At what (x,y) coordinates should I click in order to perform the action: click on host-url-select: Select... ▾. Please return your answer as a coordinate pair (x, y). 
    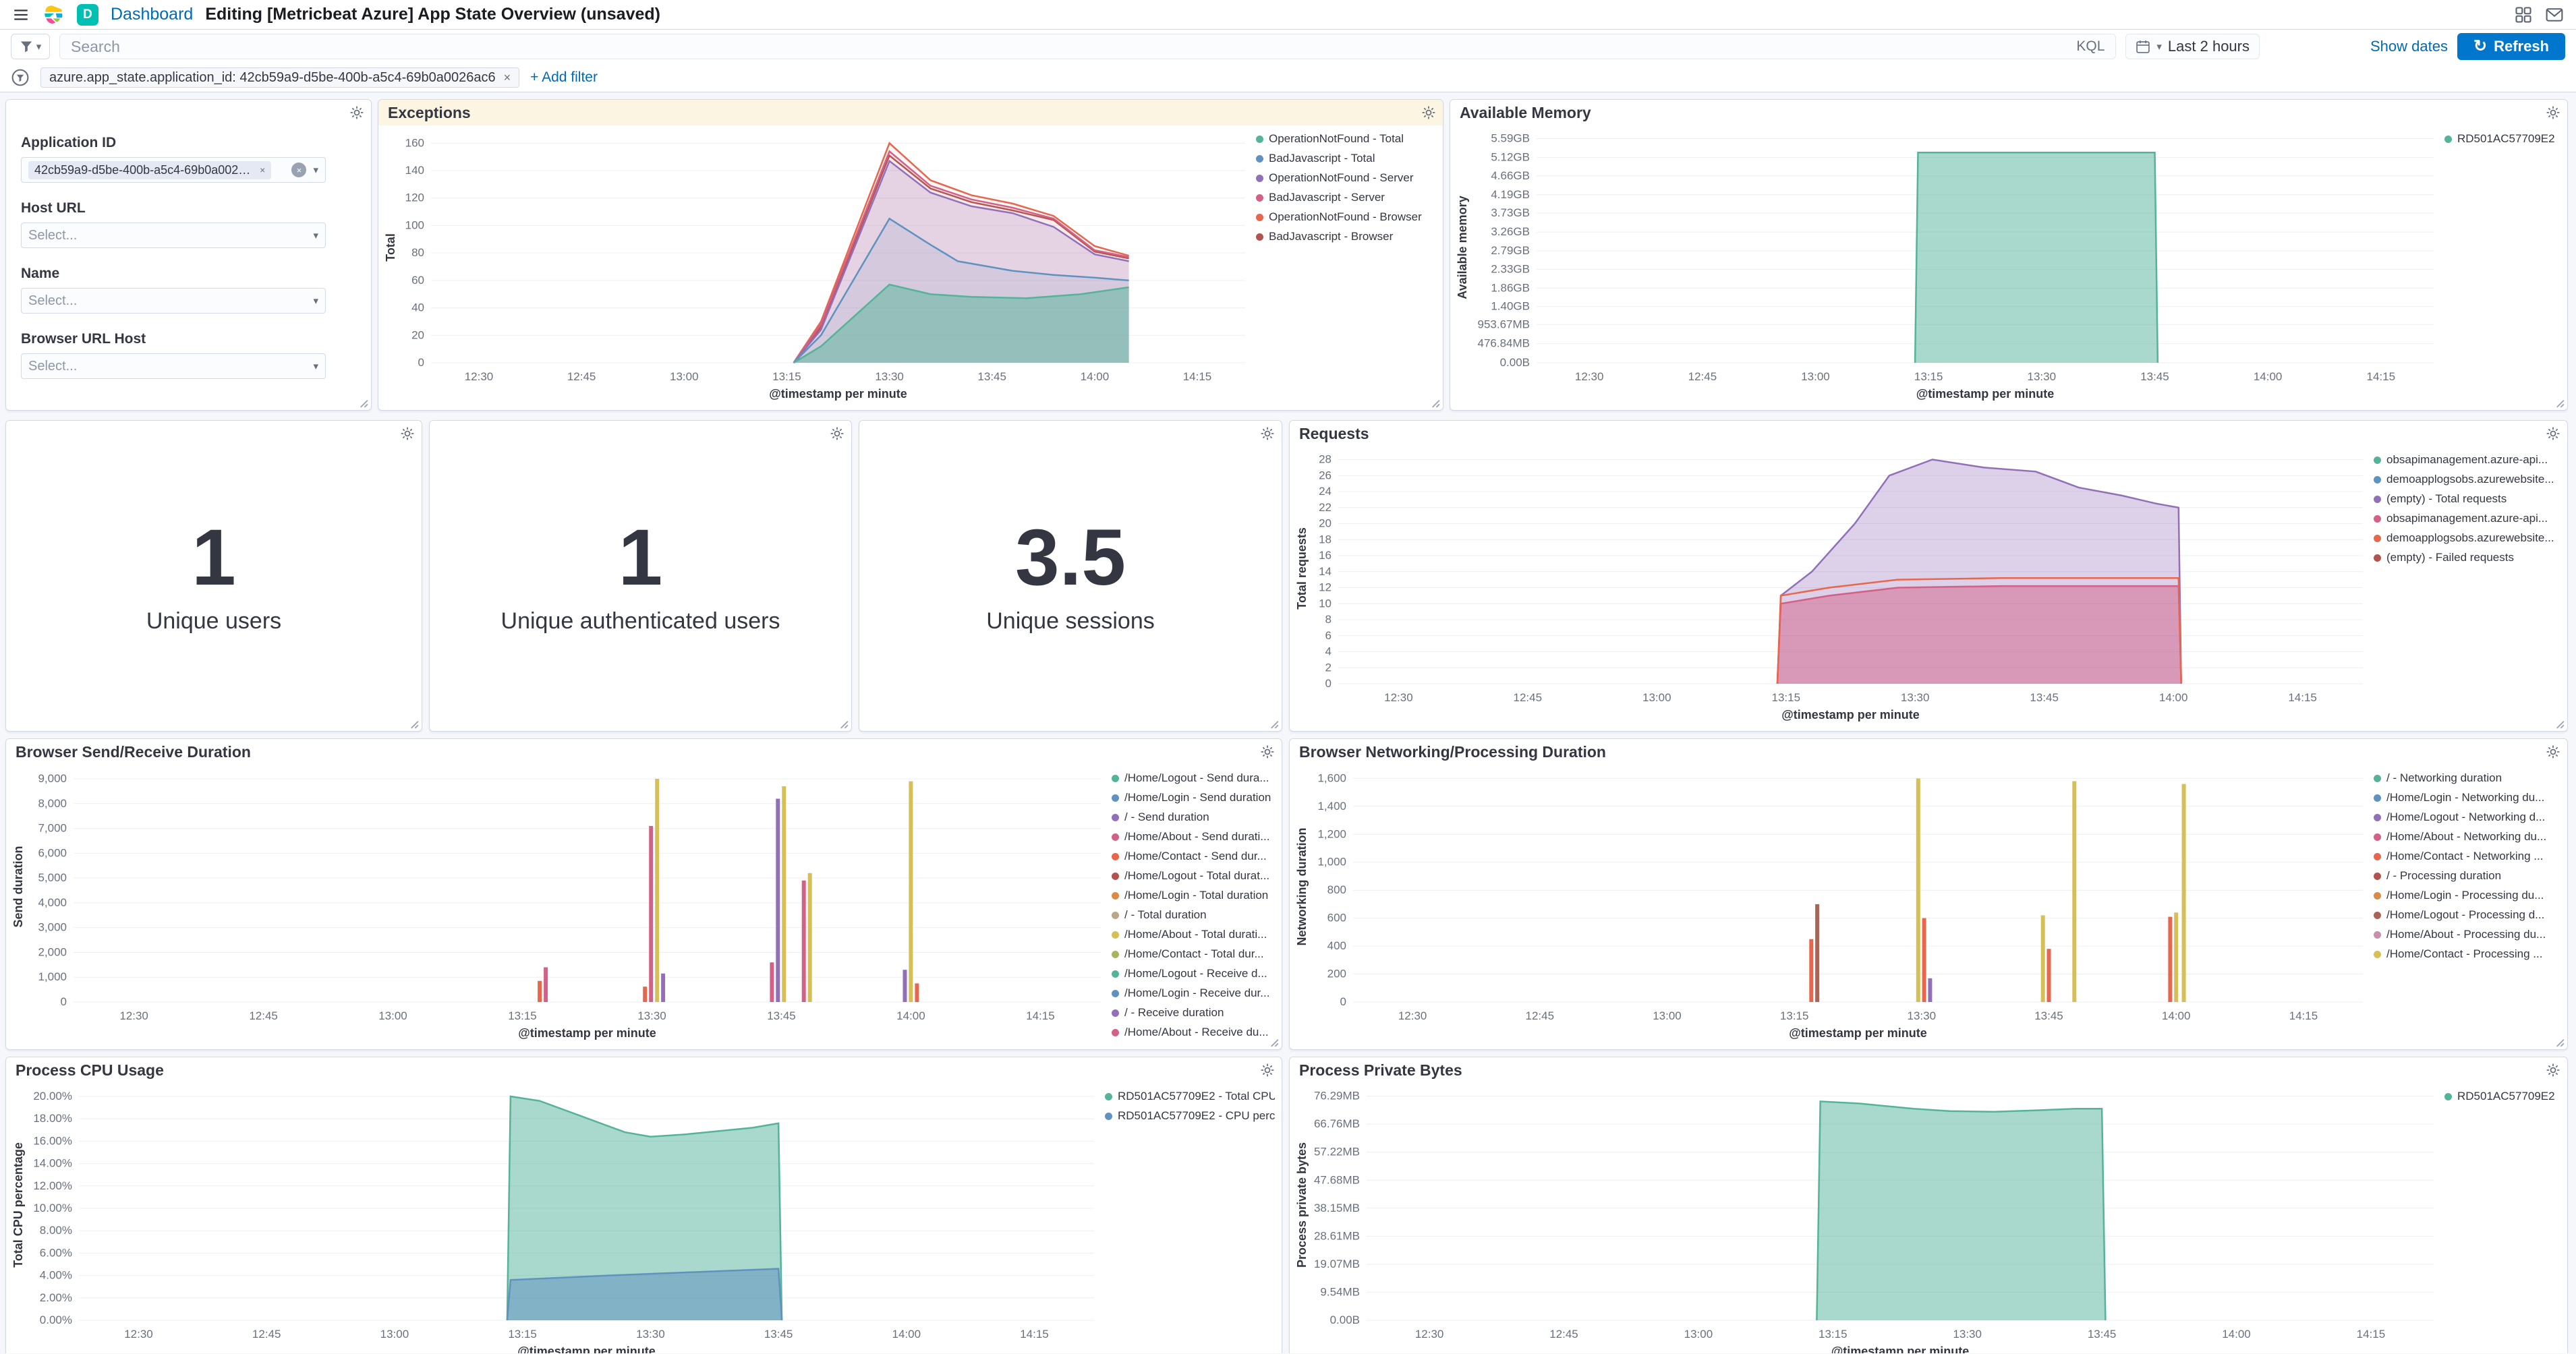
    Looking at the image, I should click on (173, 235).